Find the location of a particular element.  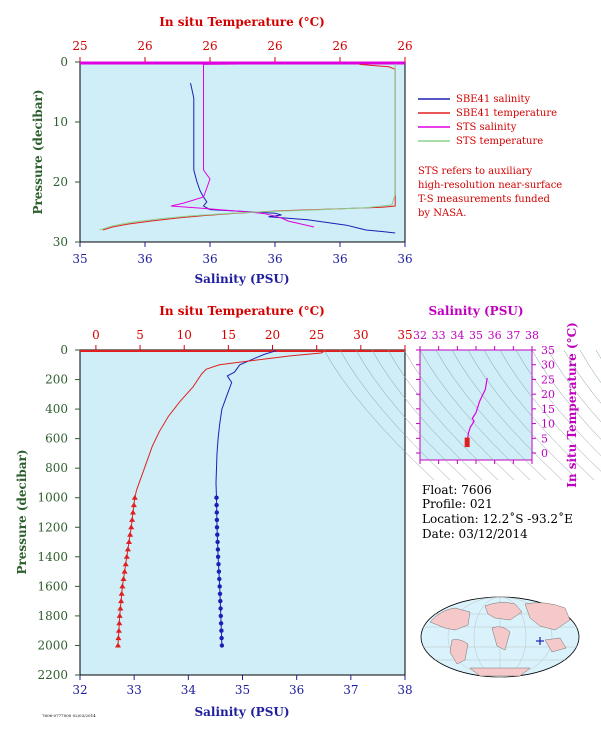

ts-sal-tick-label: 35 is located at coordinates (476, 335).